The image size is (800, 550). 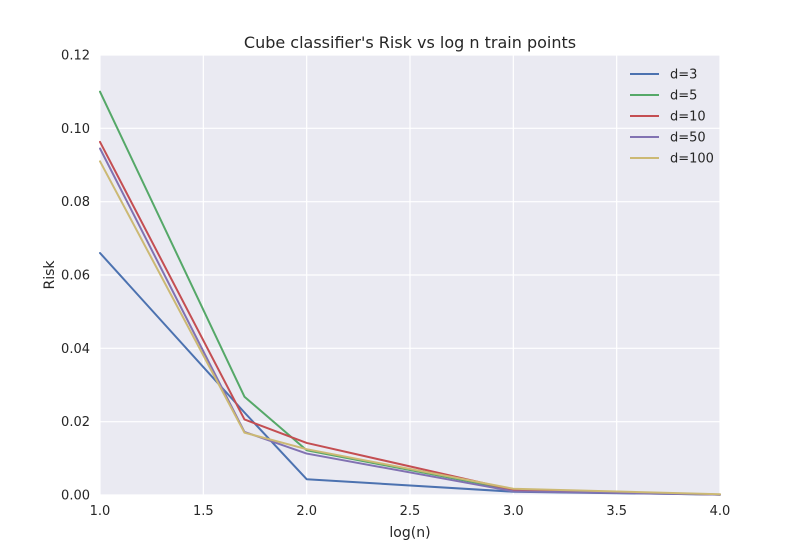 I want to click on x-tick-label: 2.0, so click(x=306, y=511).